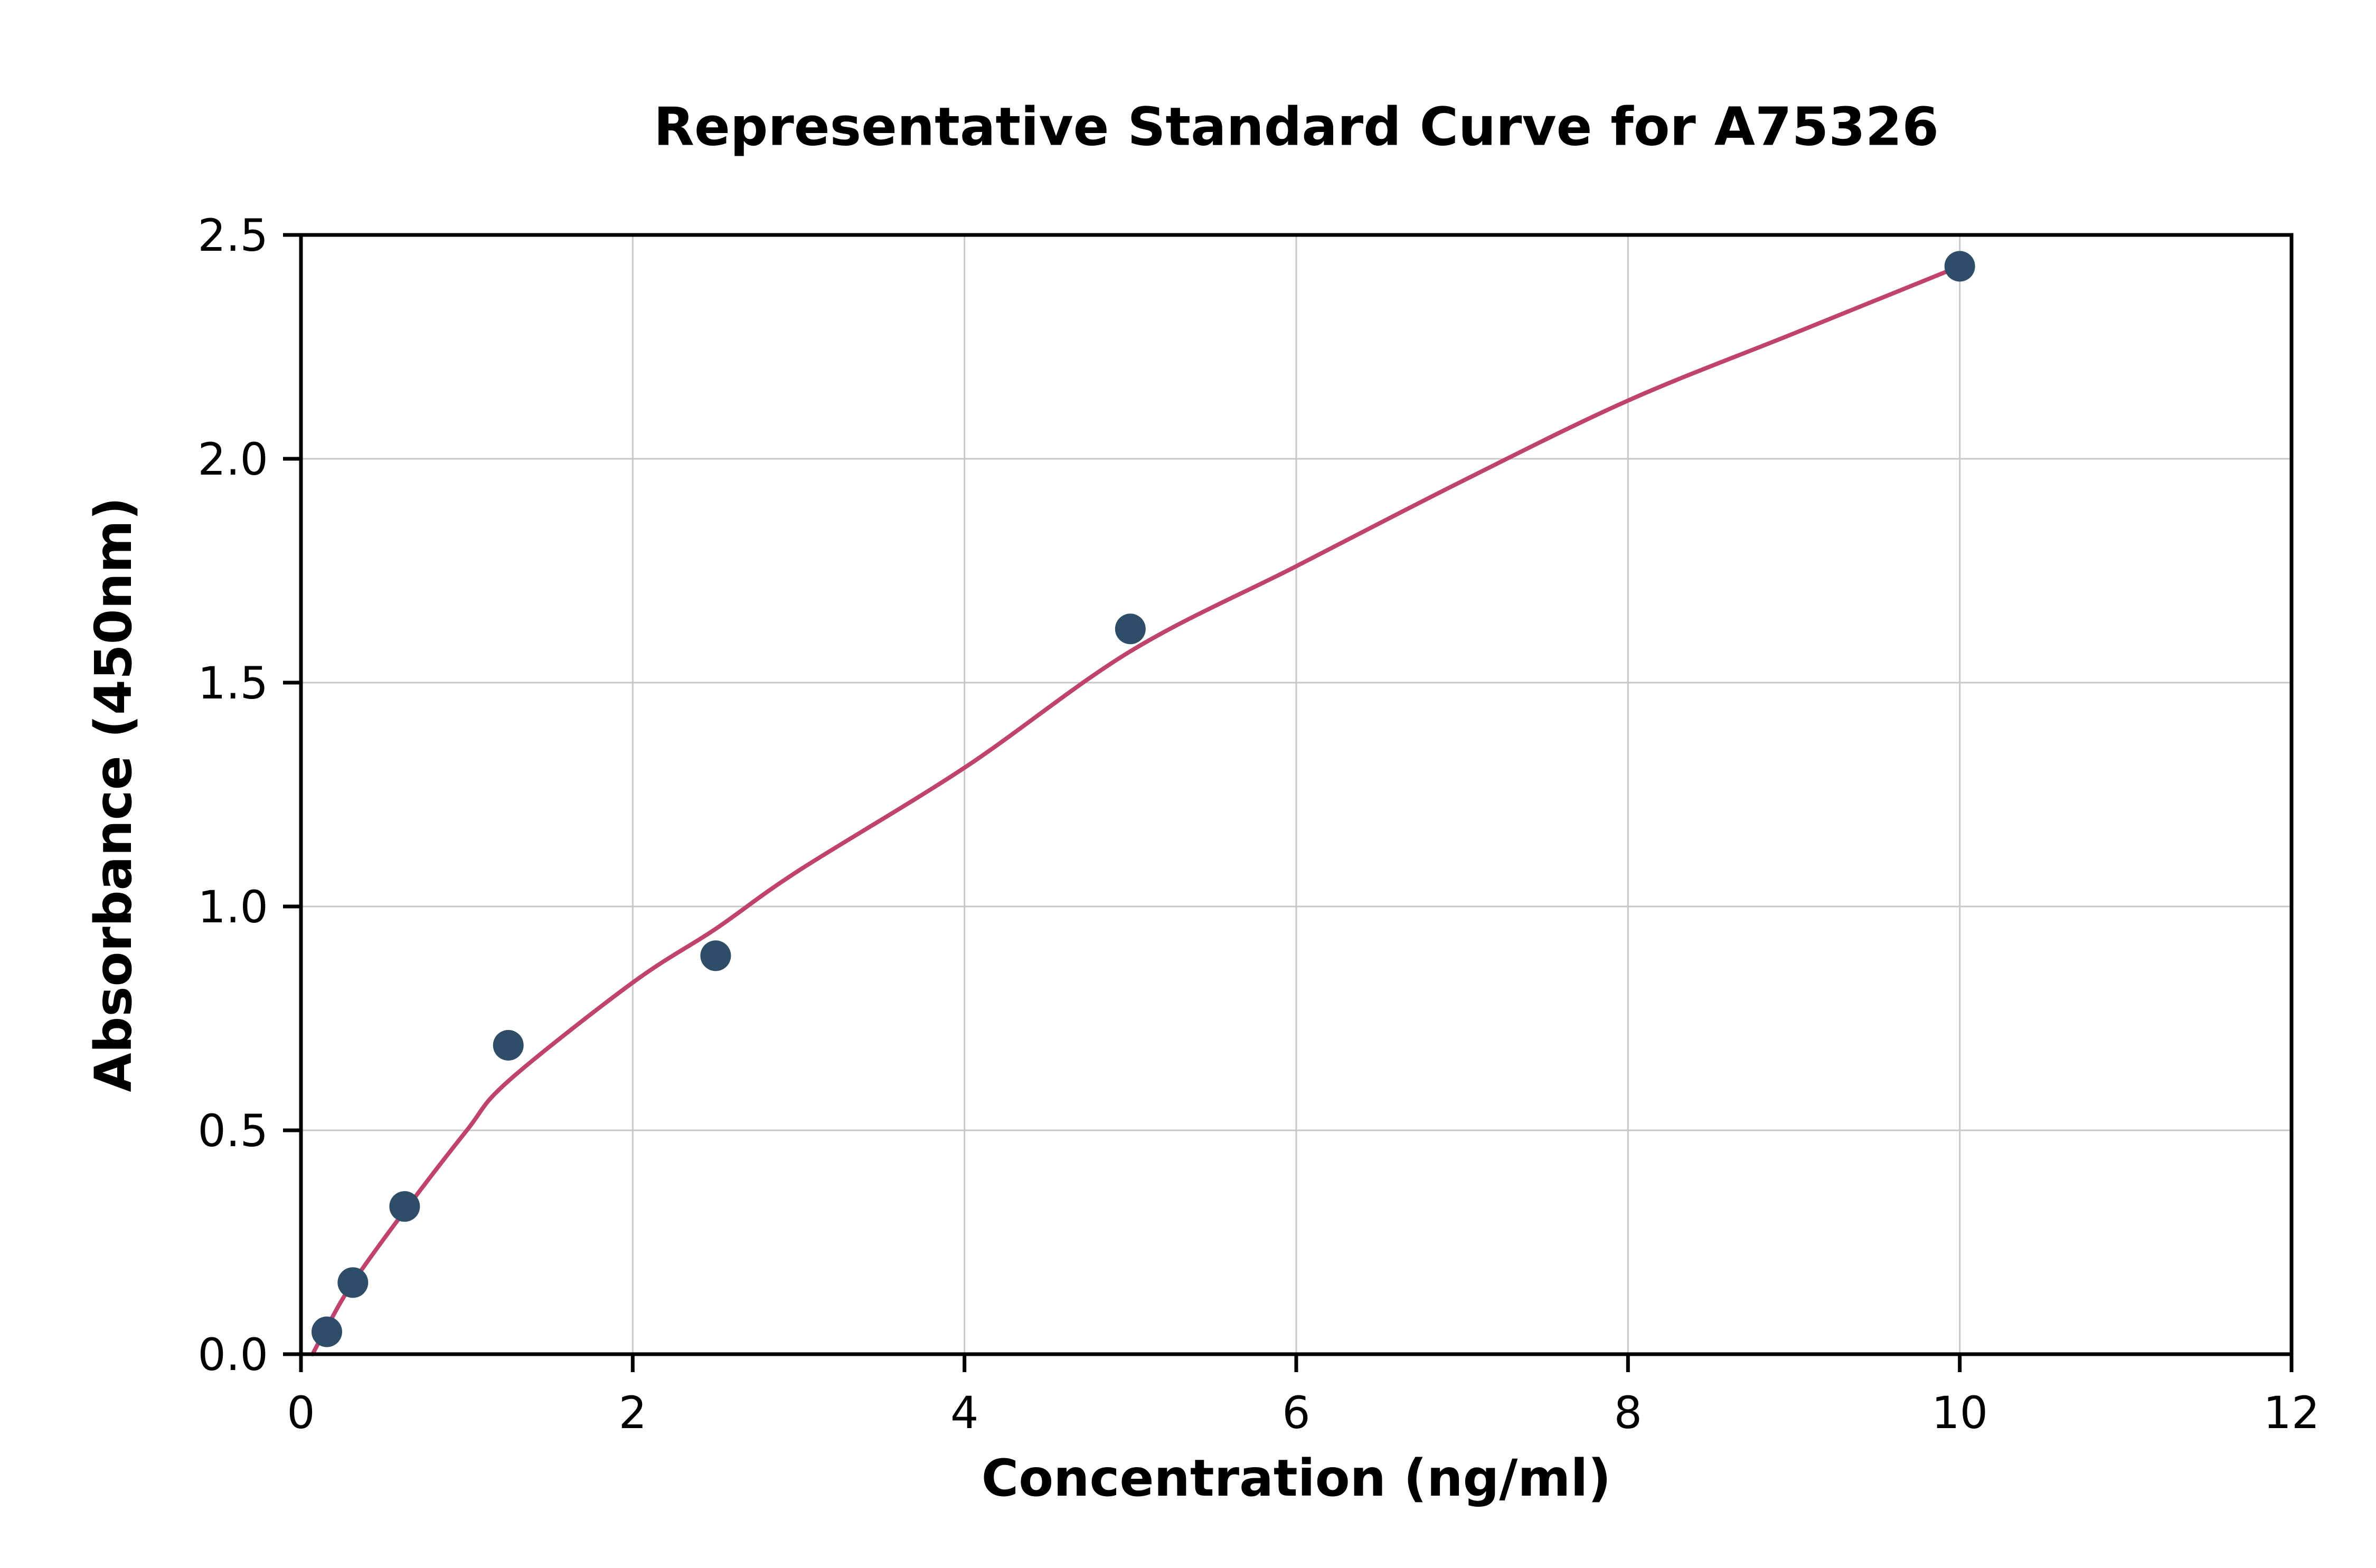 The width and height of the screenshot is (2376, 1568). I want to click on y-tick-label: 2.5, so click(233, 235).